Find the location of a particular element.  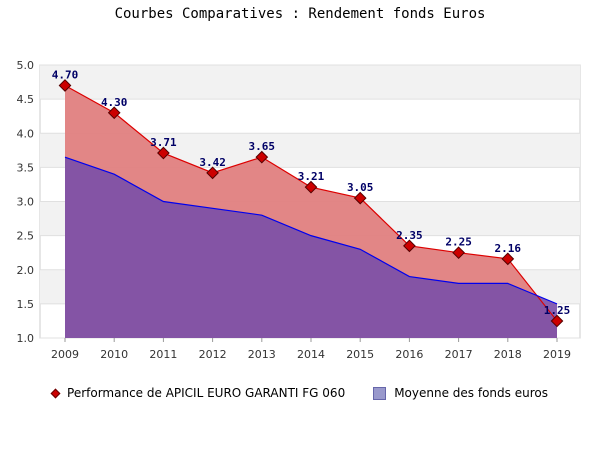

x-tick-label: 2018 is located at coordinates (508, 354).